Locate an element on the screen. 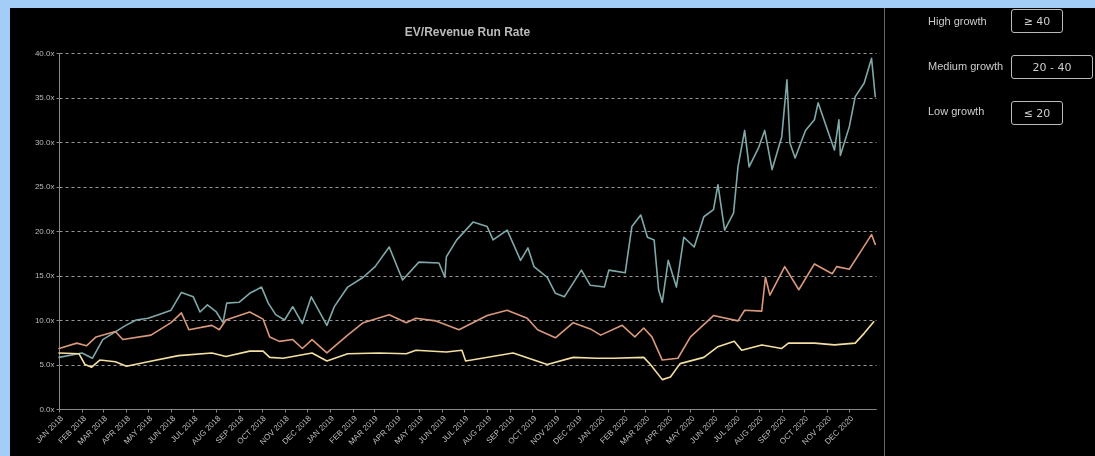 The width and height of the screenshot is (1095, 456). text: Low growth is located at coordinates (956, 110).